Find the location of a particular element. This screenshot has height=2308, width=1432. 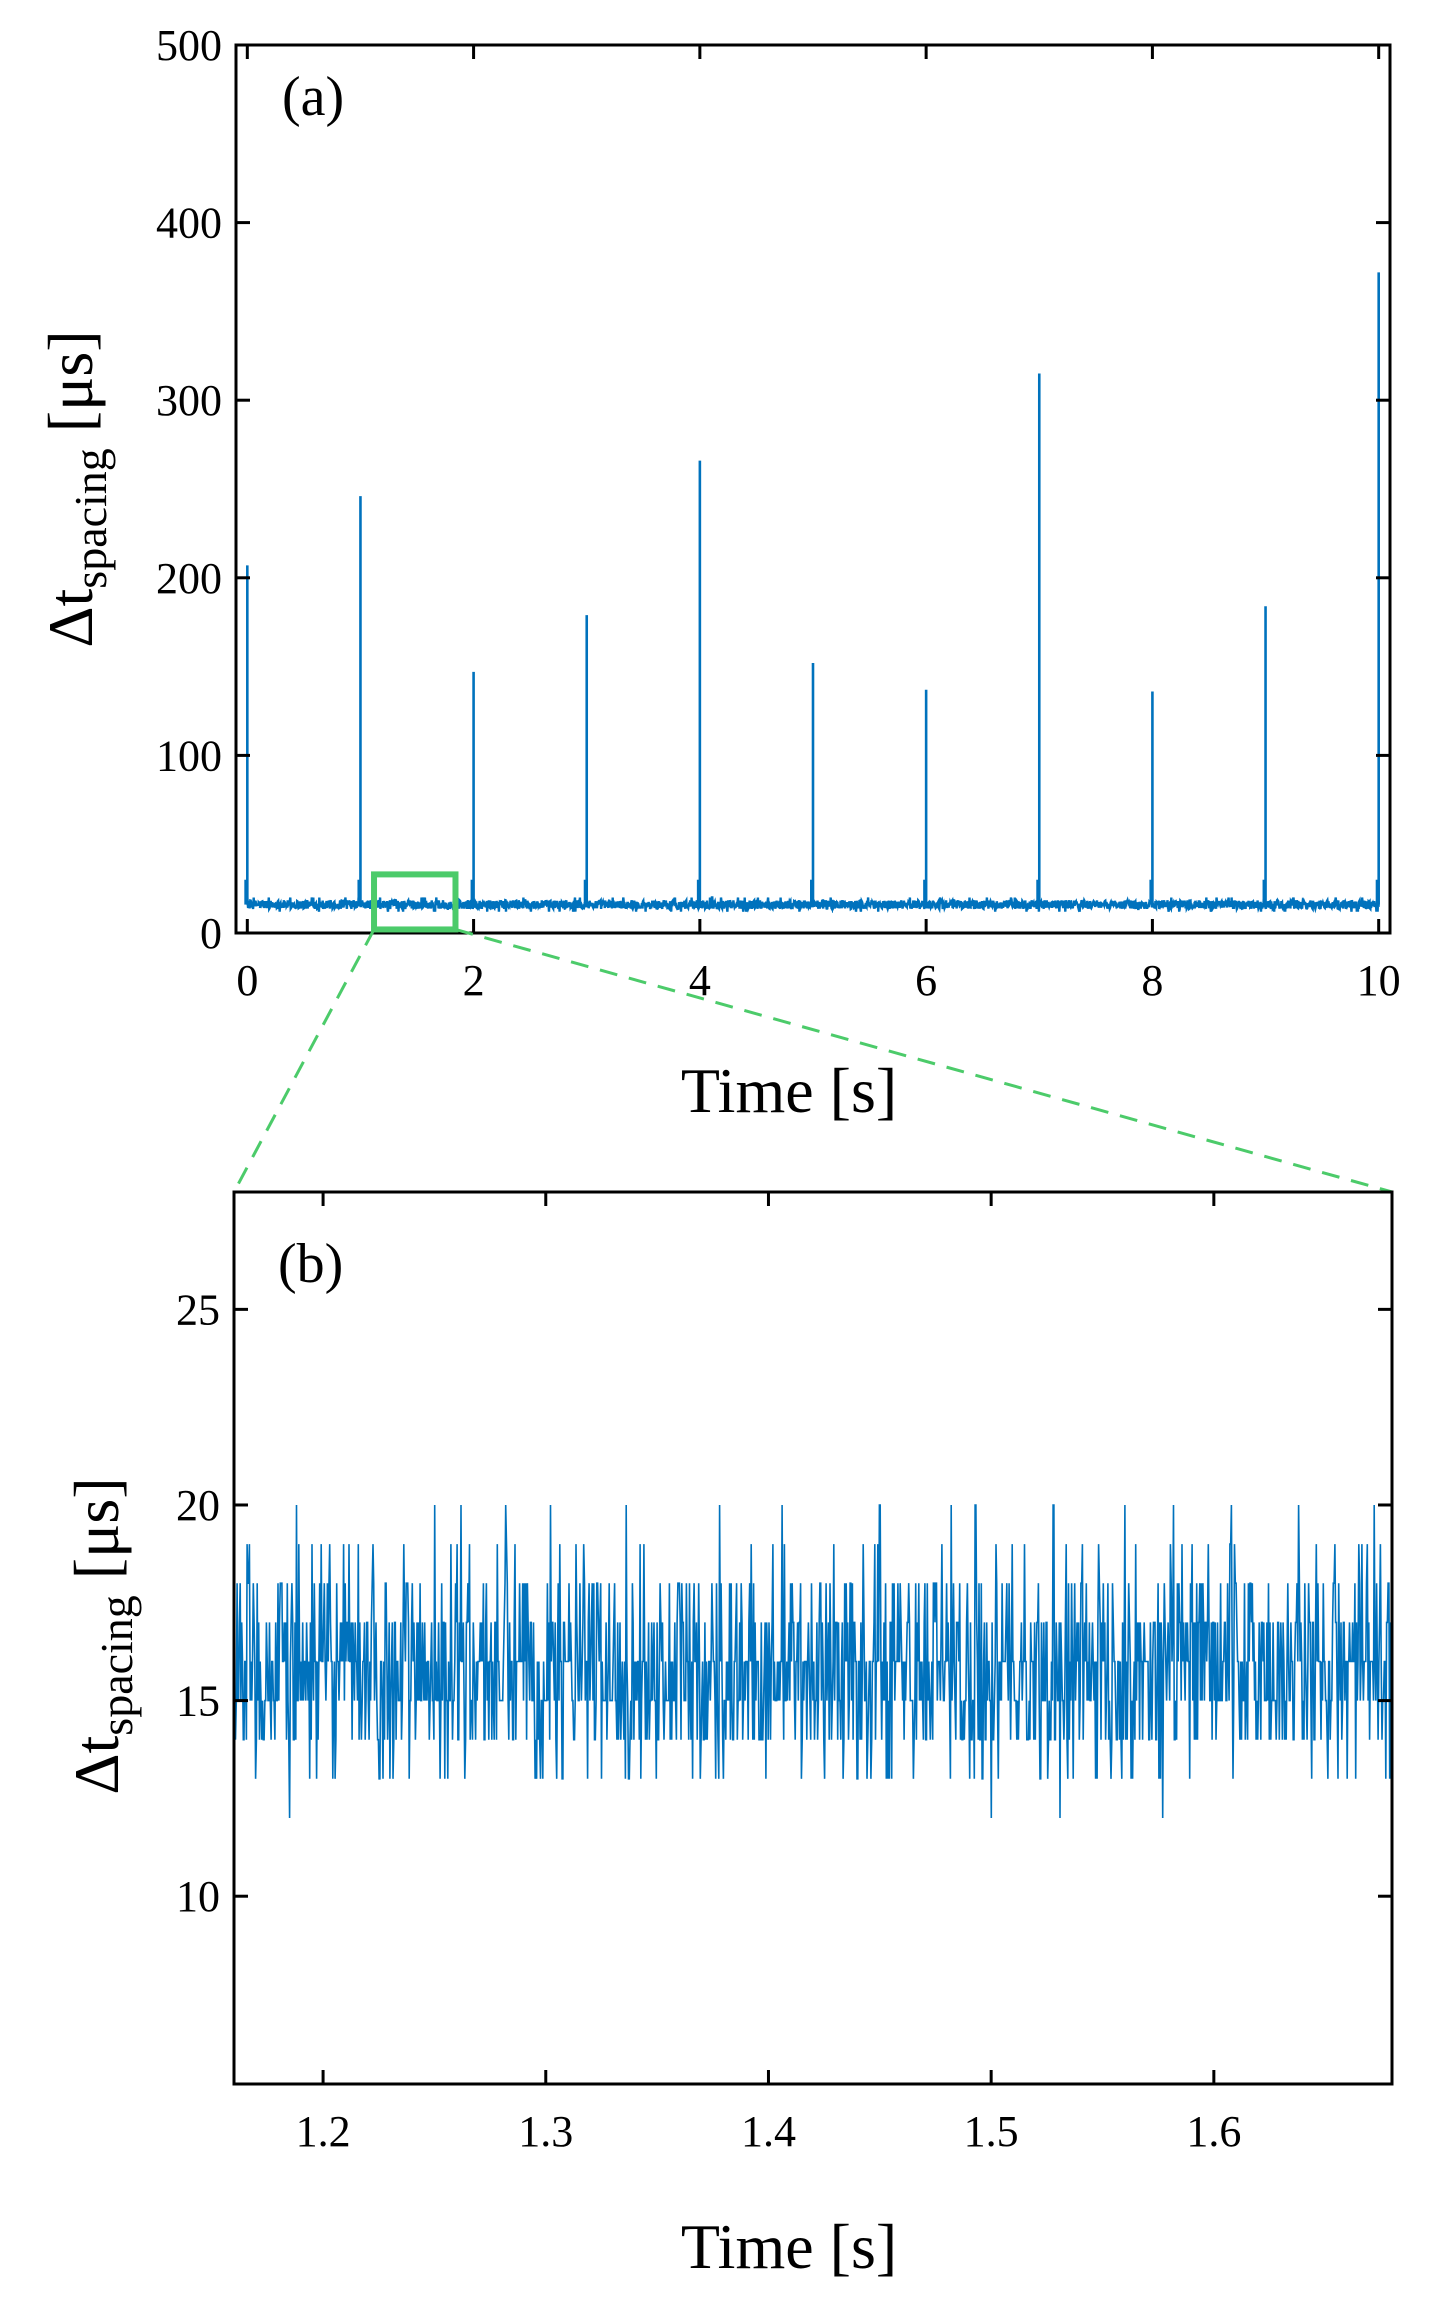

panel-a-xtick-label: 4 is located at coordinates (700, 980).